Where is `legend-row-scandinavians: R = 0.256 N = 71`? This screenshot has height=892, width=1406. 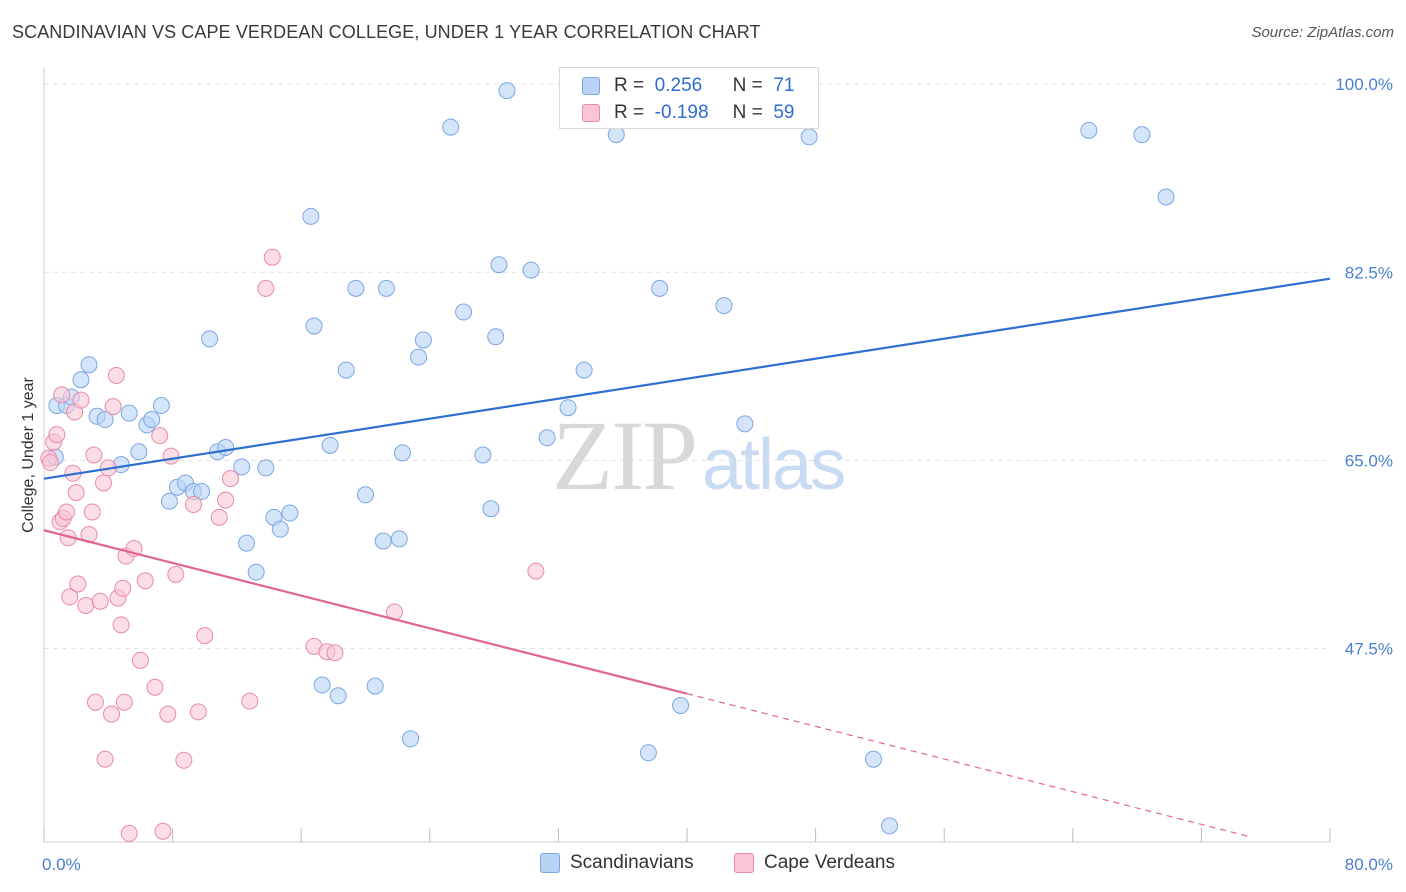 legend-row-scandinavians: R = 0.256 N = 71 is located at coordinates (688, 86).